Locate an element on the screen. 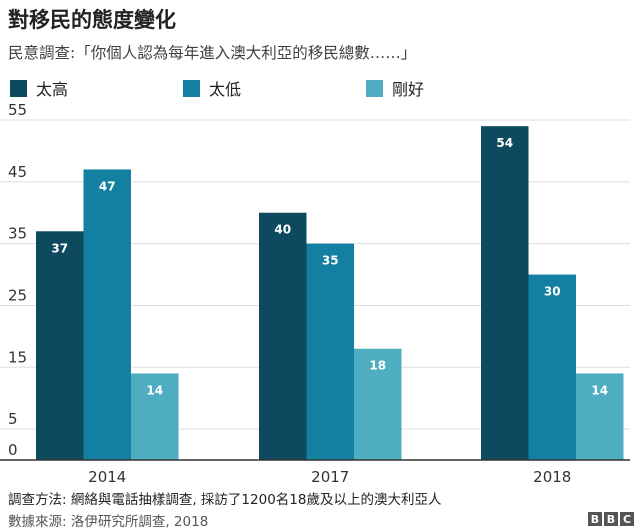 This screenshot has height=531, width=640. x-tick-label: 2017 is located at coordinates (330, 477).